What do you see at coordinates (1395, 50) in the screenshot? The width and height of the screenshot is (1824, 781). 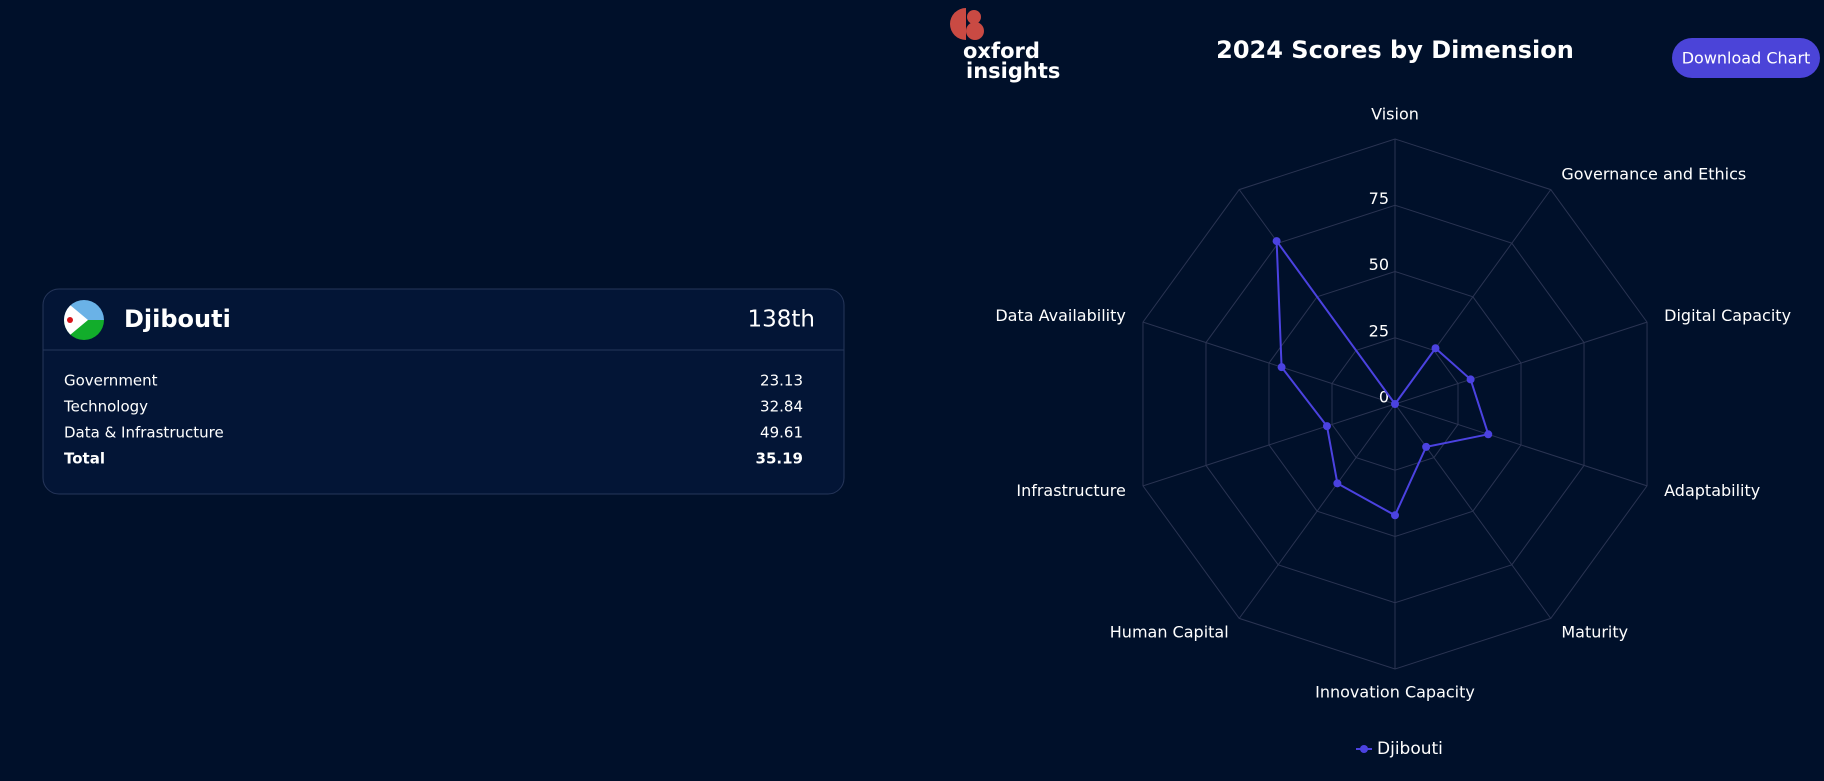 I see `chart-title: 2024 Scores by Dimension` at bounding box center [1395, 50].